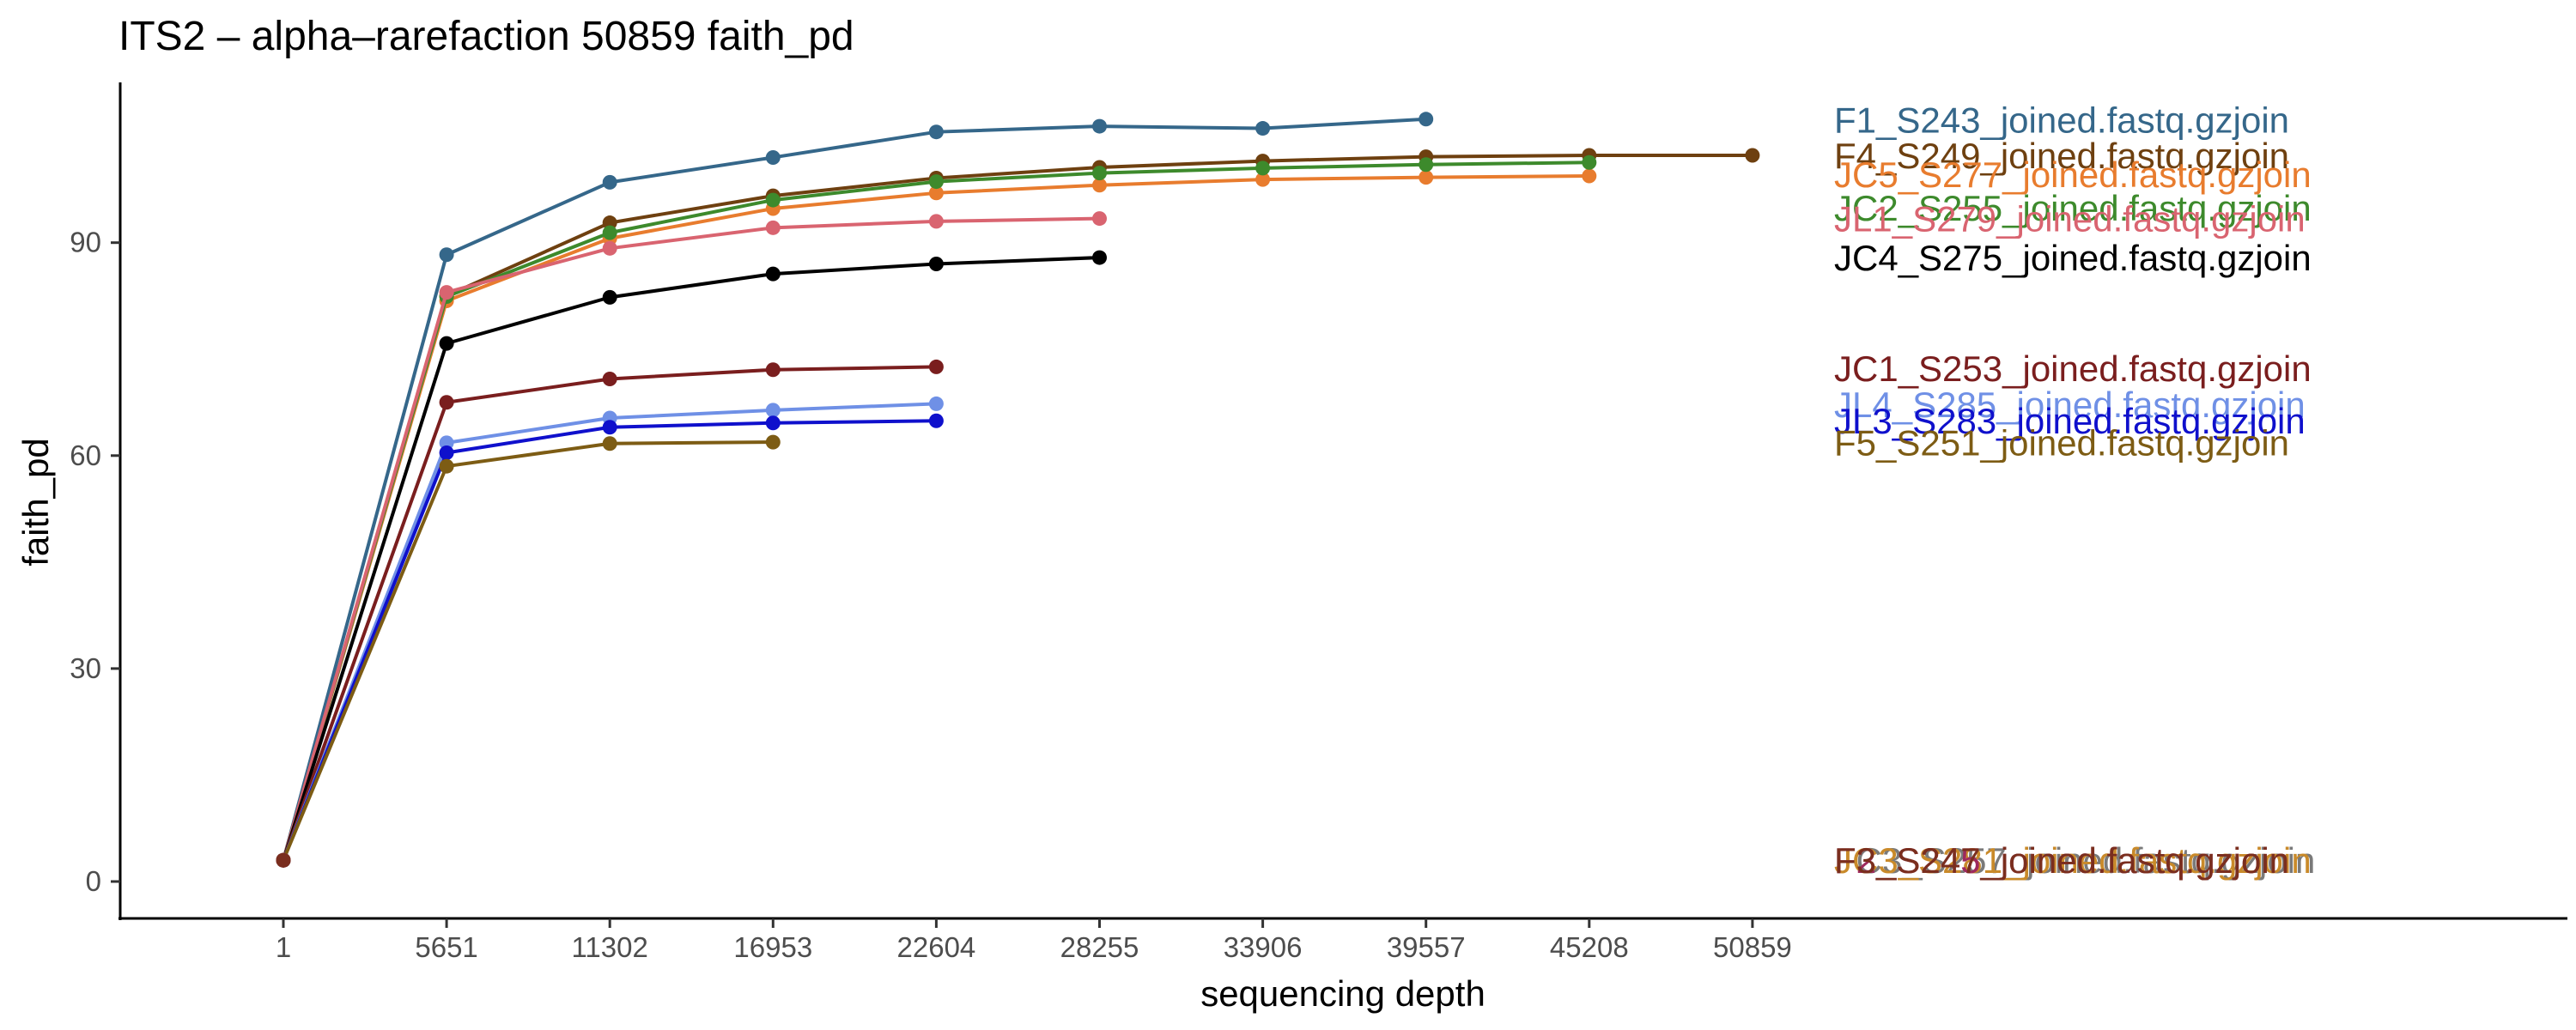 The height and width of the screenshot is (1030, 2576). Describe the element at coordinates (2073, 368) in the screenshot. I see `series-end-label: JC1_S253_joined.fastq.gzjoin` at that location.